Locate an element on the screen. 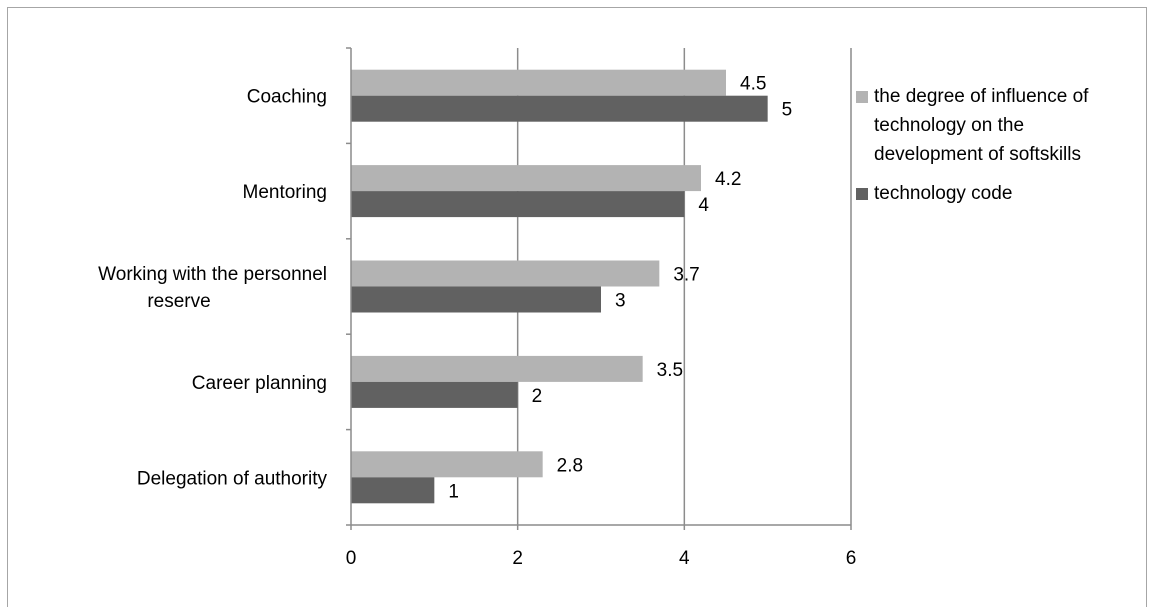  category-label: Mentoring is located at coordinates (285, 192).